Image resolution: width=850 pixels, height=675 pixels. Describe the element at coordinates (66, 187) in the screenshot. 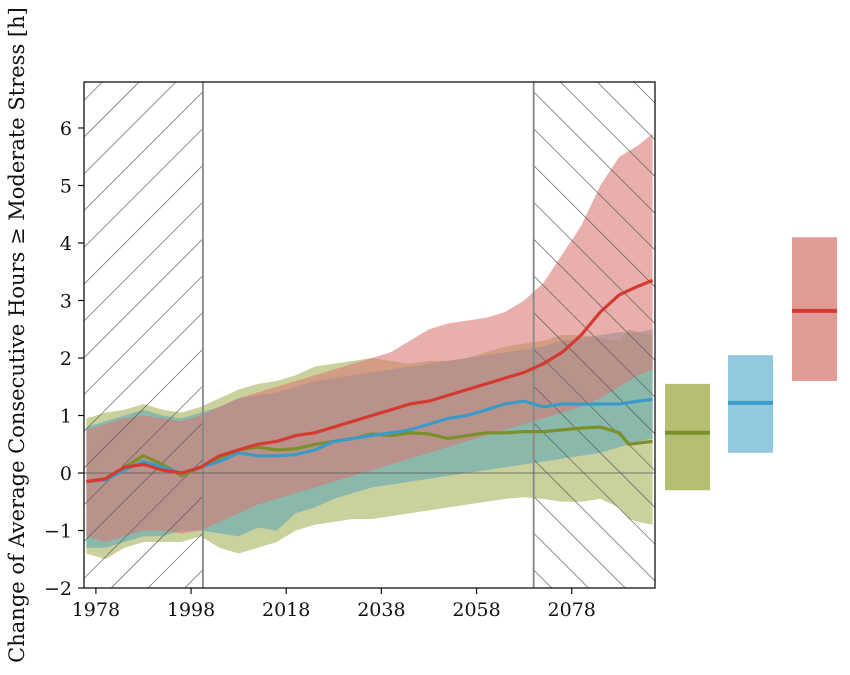

I see `y-tick-label: 5` at that location.